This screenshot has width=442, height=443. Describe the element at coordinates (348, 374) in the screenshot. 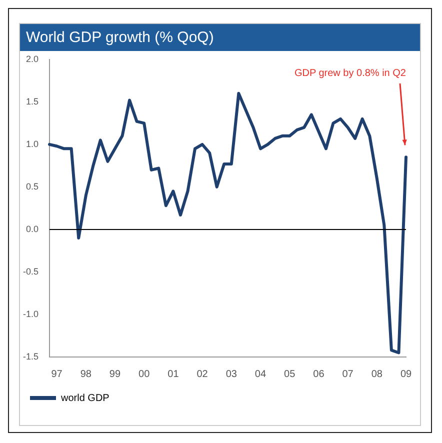

I see `x-tick-label: 07` at that location.